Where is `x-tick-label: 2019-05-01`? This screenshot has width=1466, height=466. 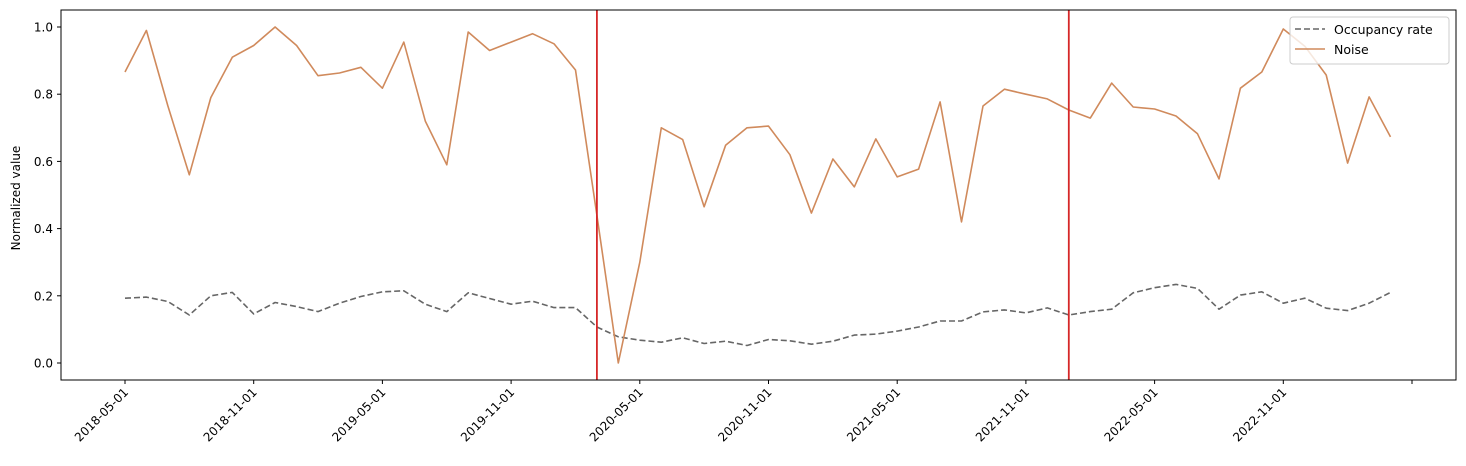 x-tick-label: 2019-05-01 is located at coordinates (358, 414).